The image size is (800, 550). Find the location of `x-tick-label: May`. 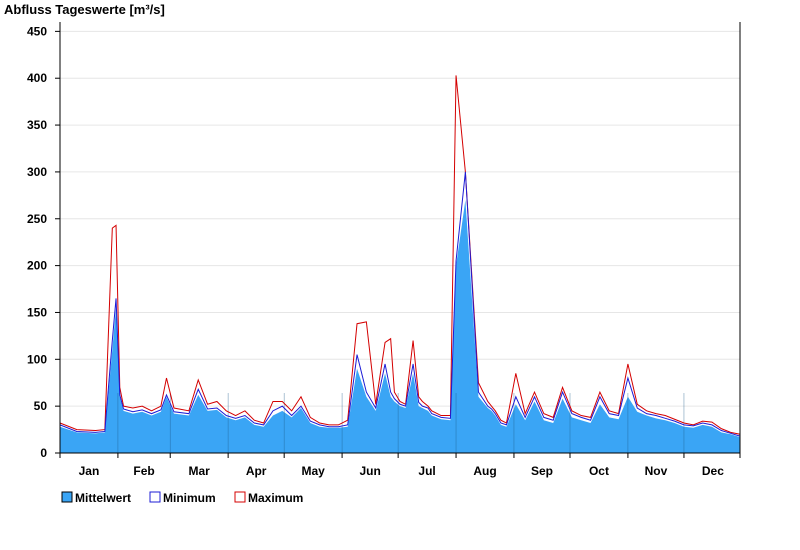

x-tick-label: May is located at coordinates (313, 471).